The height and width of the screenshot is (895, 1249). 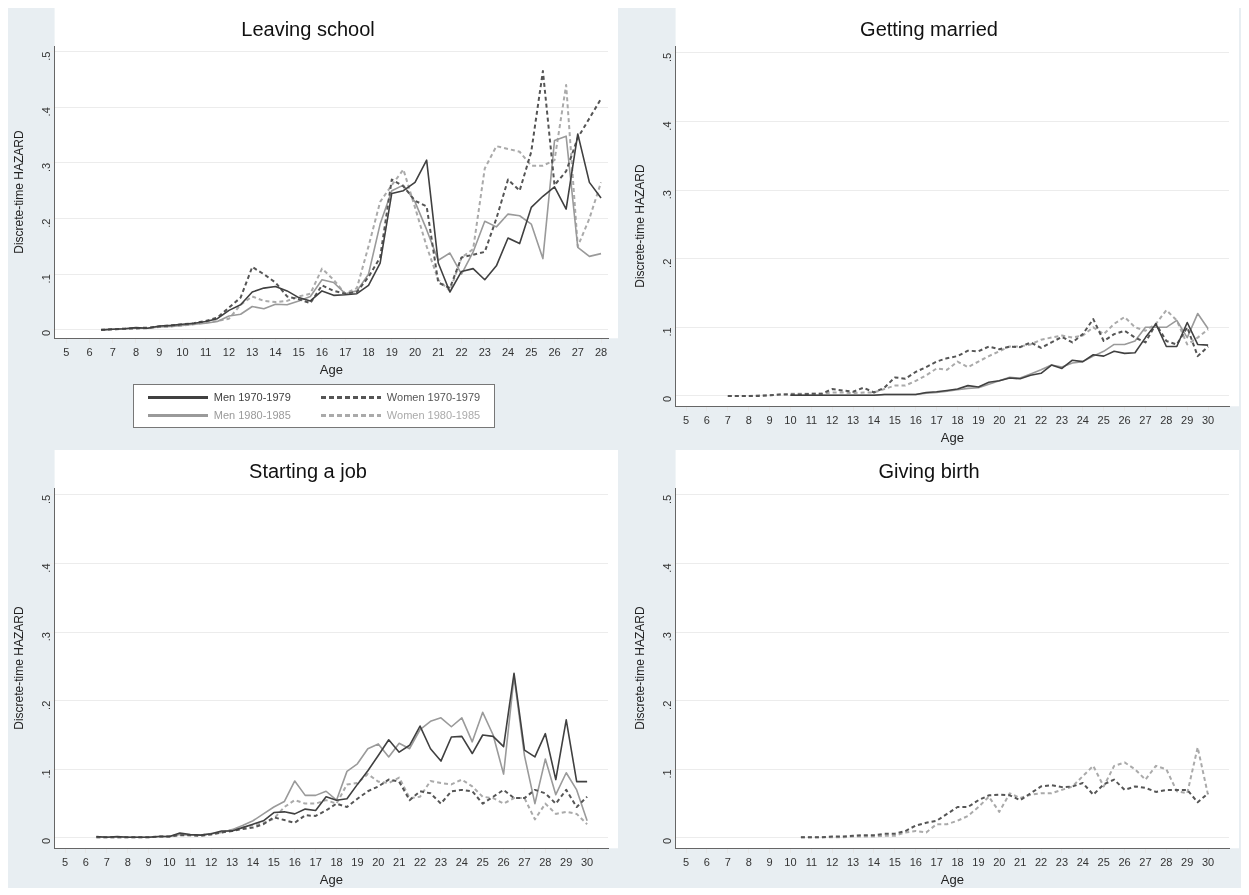 What do you see at coordinates (929, 470) in the screenshot?
I see `chart-title: Giving birth` at bounding box center [929, 470].